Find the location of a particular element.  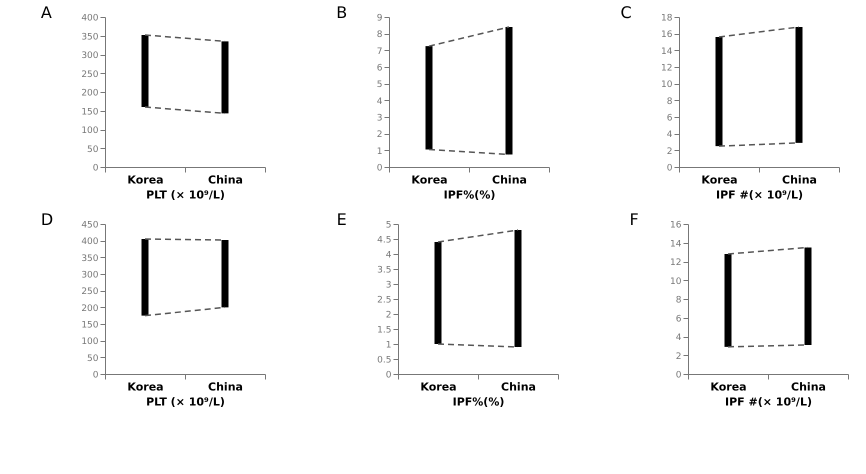

y-tick-label: 1.5 is located at coordinates (384, 331).